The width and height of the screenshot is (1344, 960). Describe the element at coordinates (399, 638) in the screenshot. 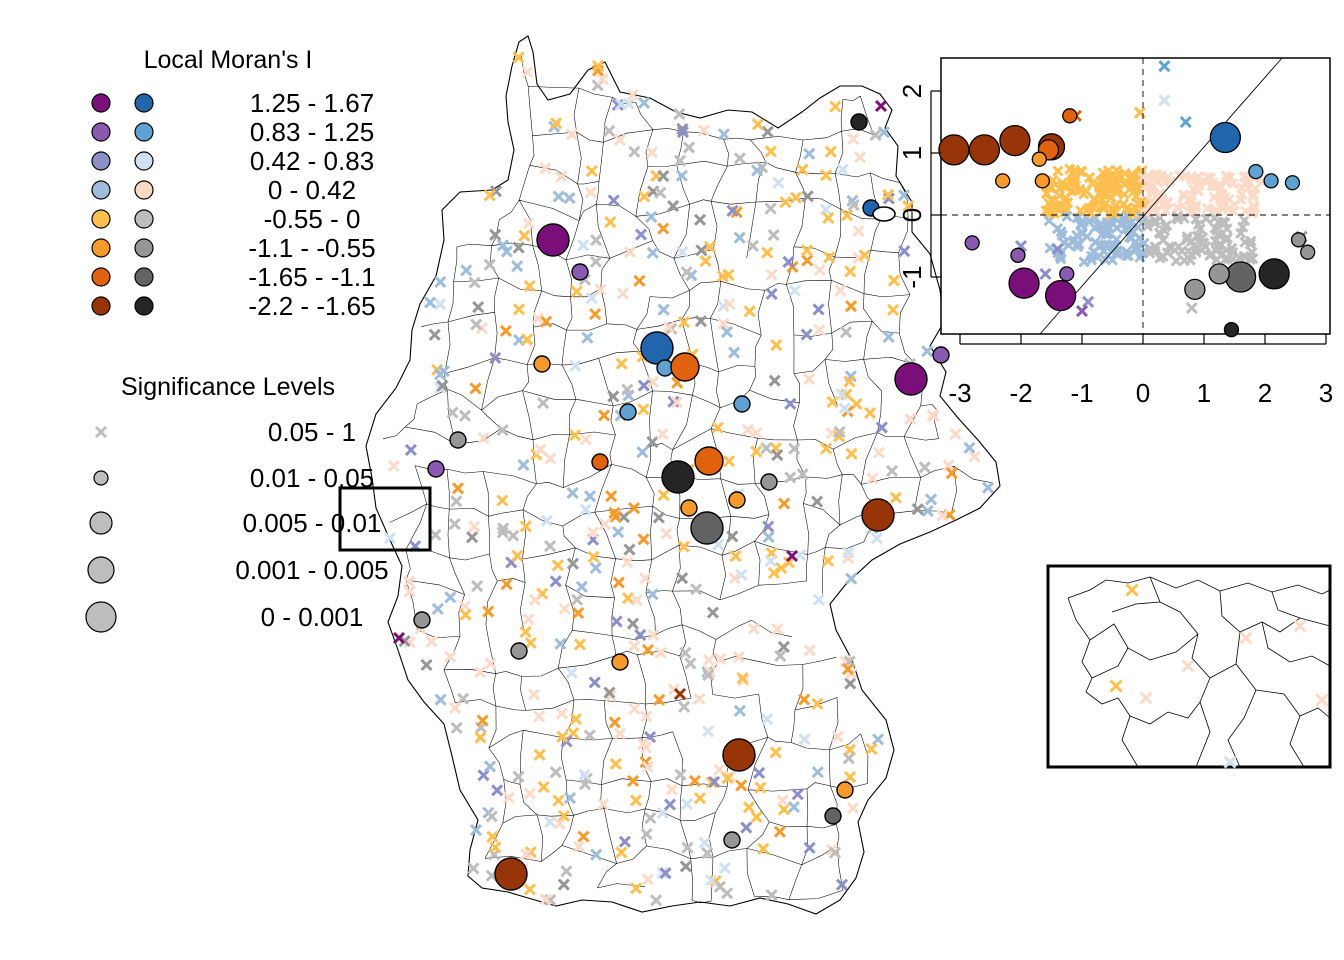

I see `marker-cross` at that location.